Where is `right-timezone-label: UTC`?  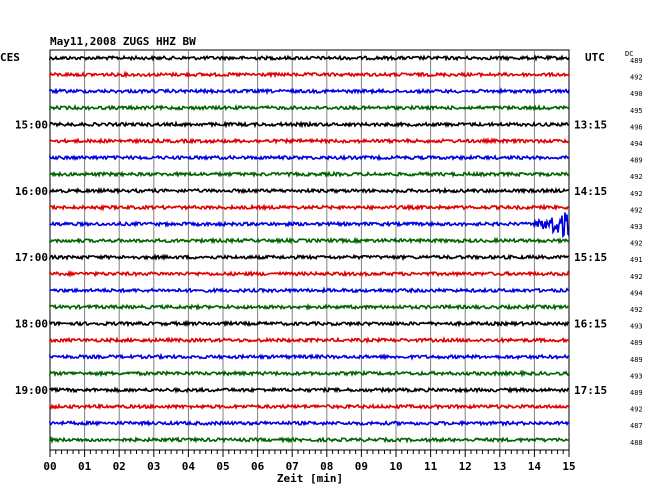
right-timezone-label: UTC is located at coordinates (595, 57).